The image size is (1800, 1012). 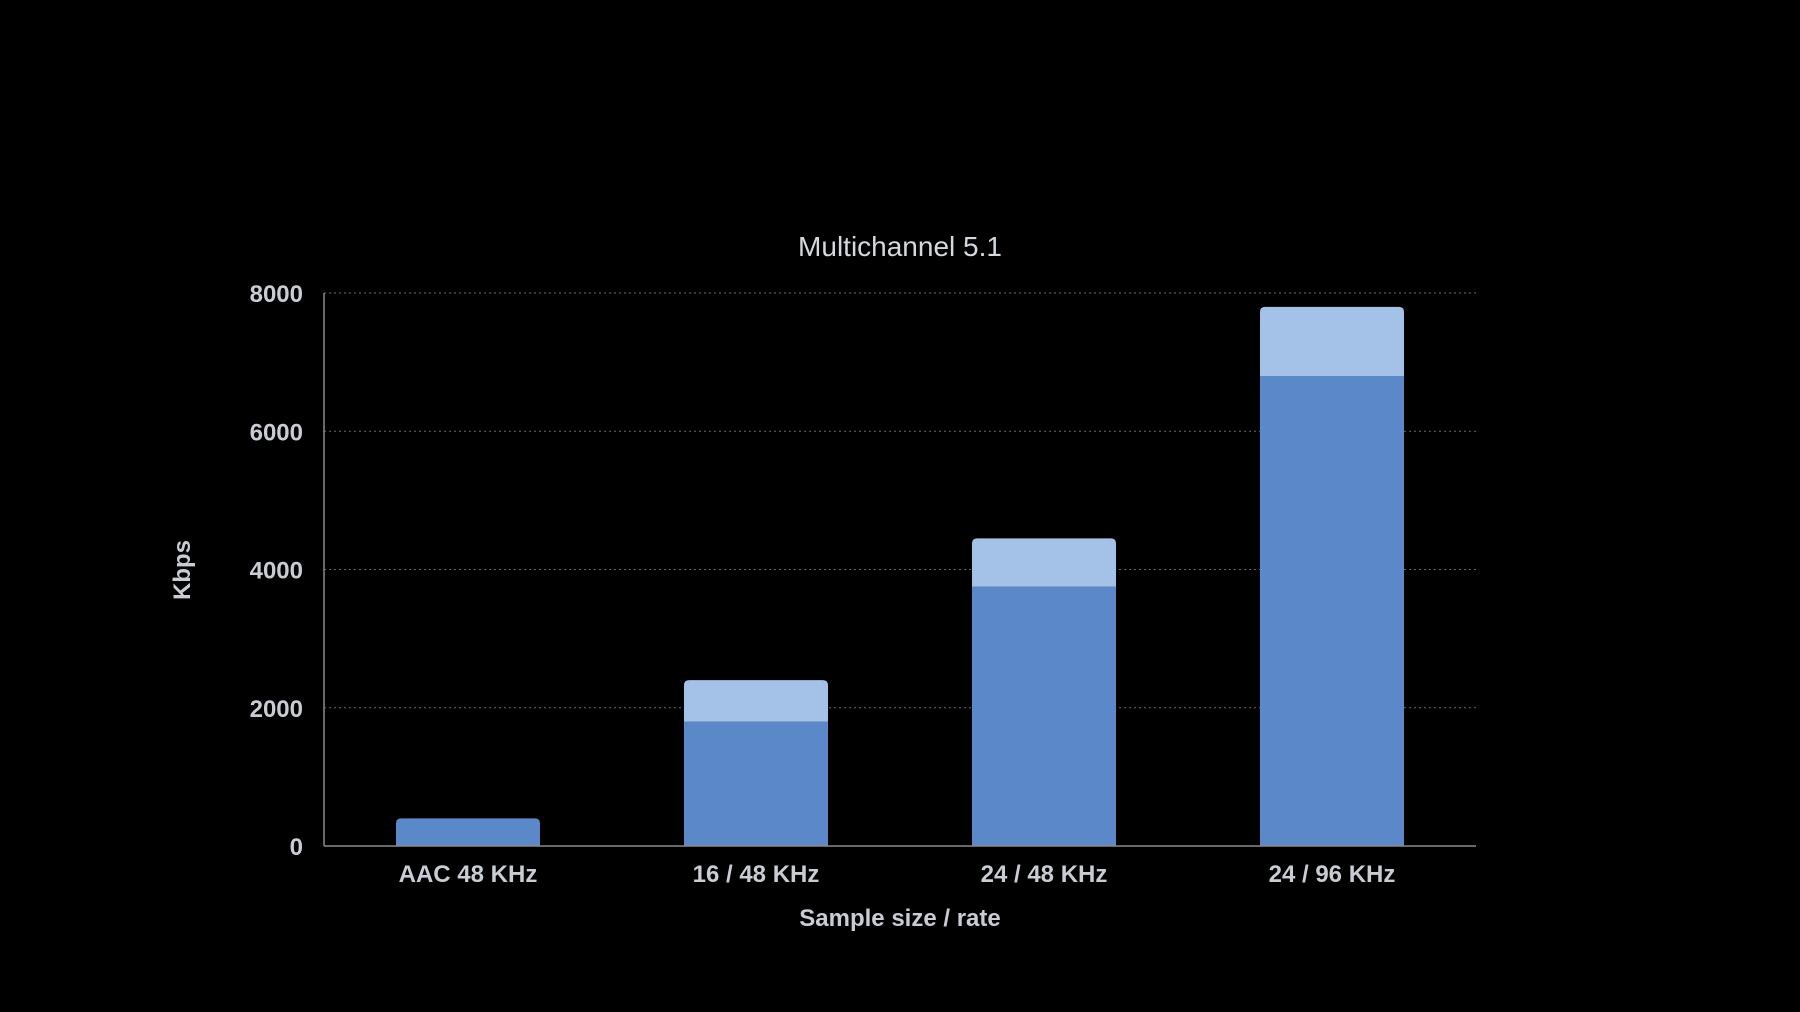 I want to click on x-tick-label: 24 / 48 KHz, so click(x=1044, y=874).